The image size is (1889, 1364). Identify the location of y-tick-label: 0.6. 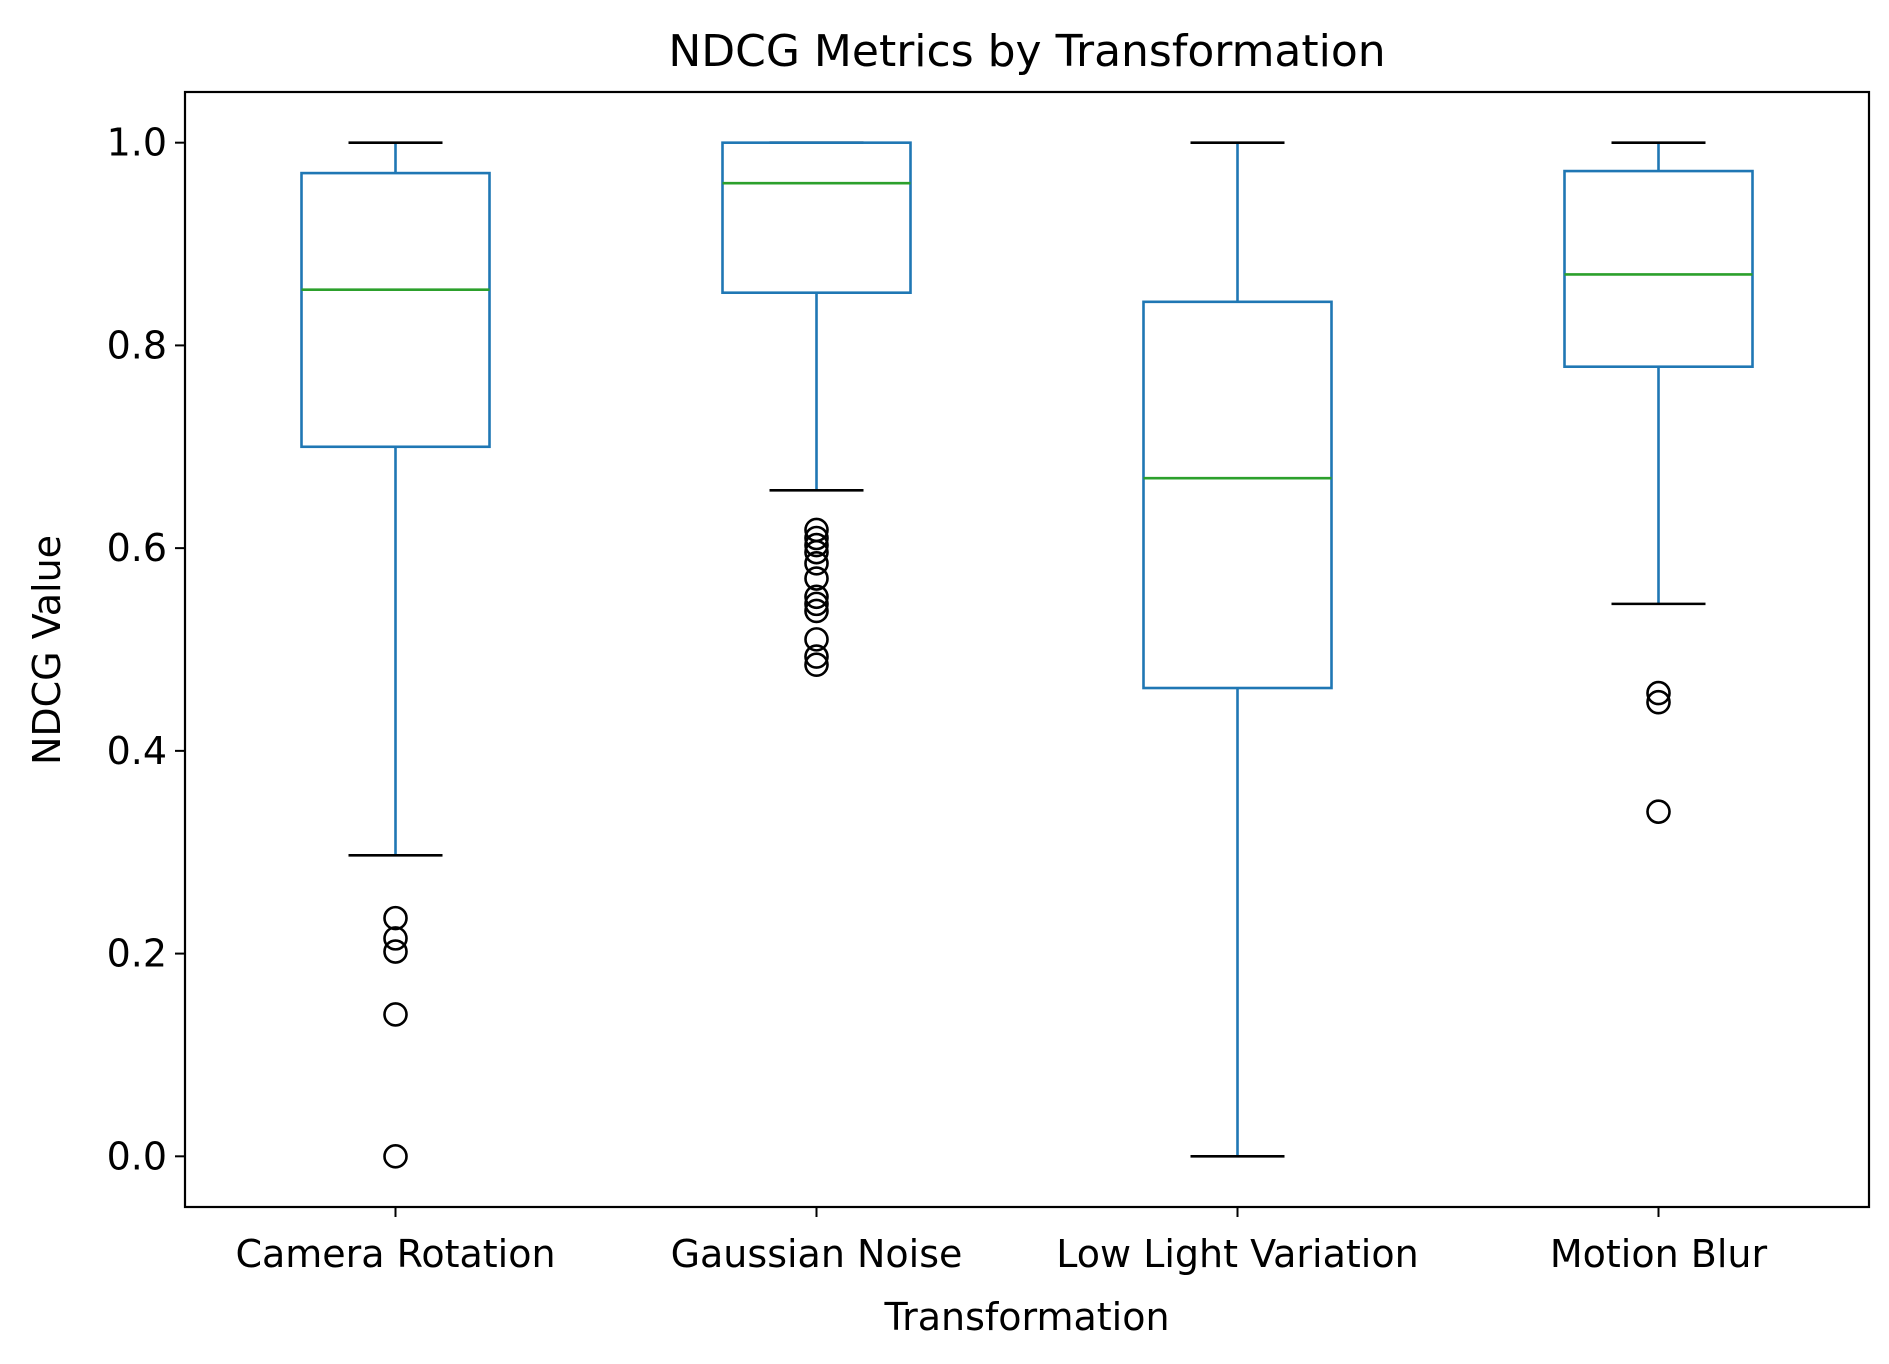
(137, 548).